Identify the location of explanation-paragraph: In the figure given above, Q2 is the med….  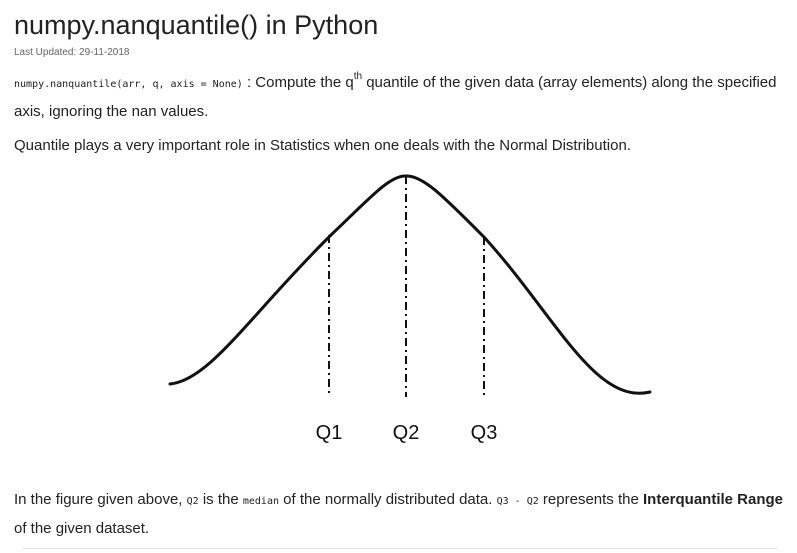
(399, 514).